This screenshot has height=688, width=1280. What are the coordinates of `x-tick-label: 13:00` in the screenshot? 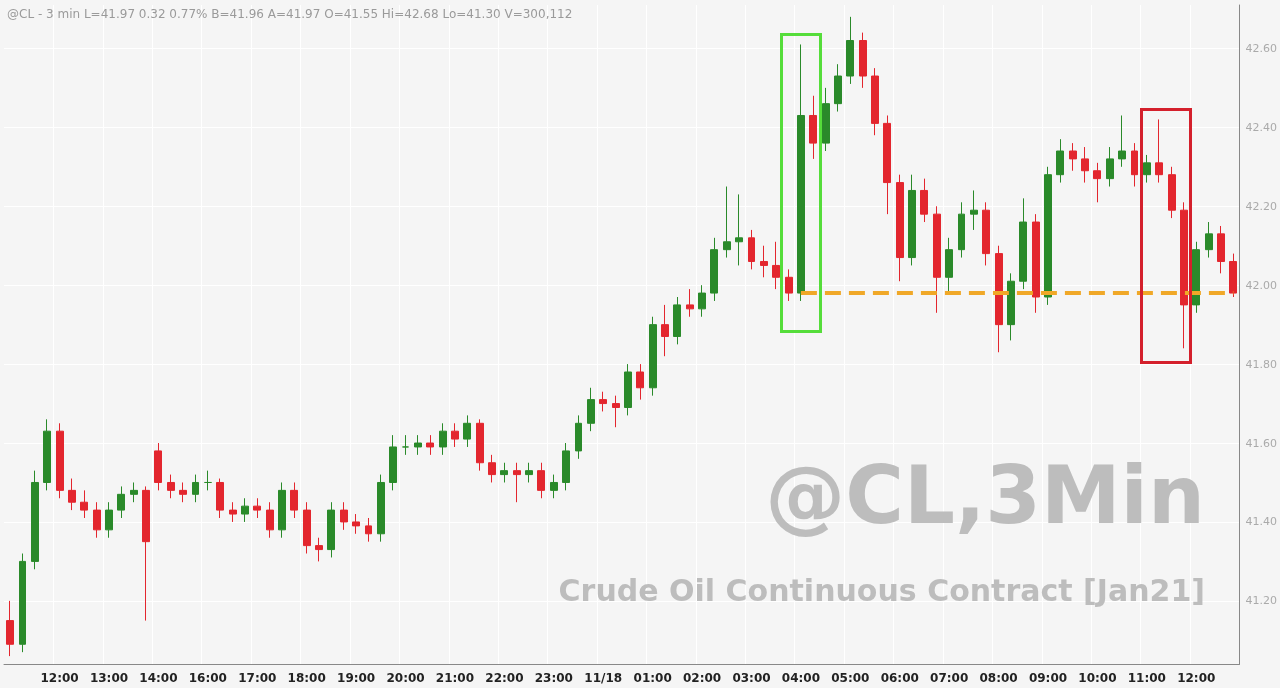 It's located at (109, 678).